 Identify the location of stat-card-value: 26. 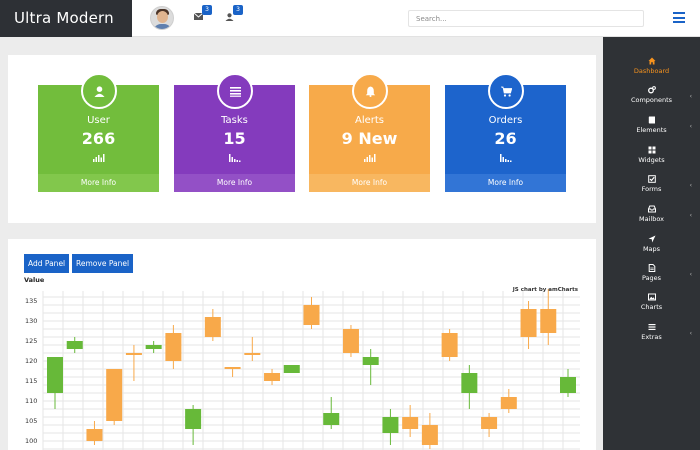
(505, 138).